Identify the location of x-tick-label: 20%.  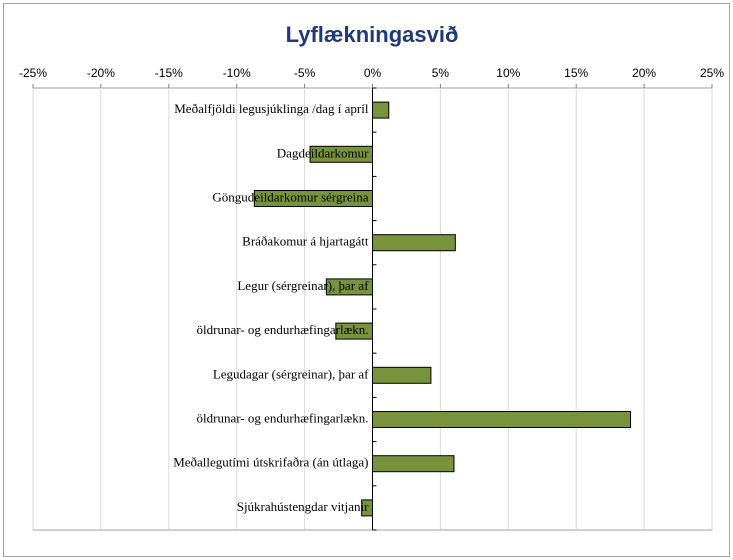
(644, 73).